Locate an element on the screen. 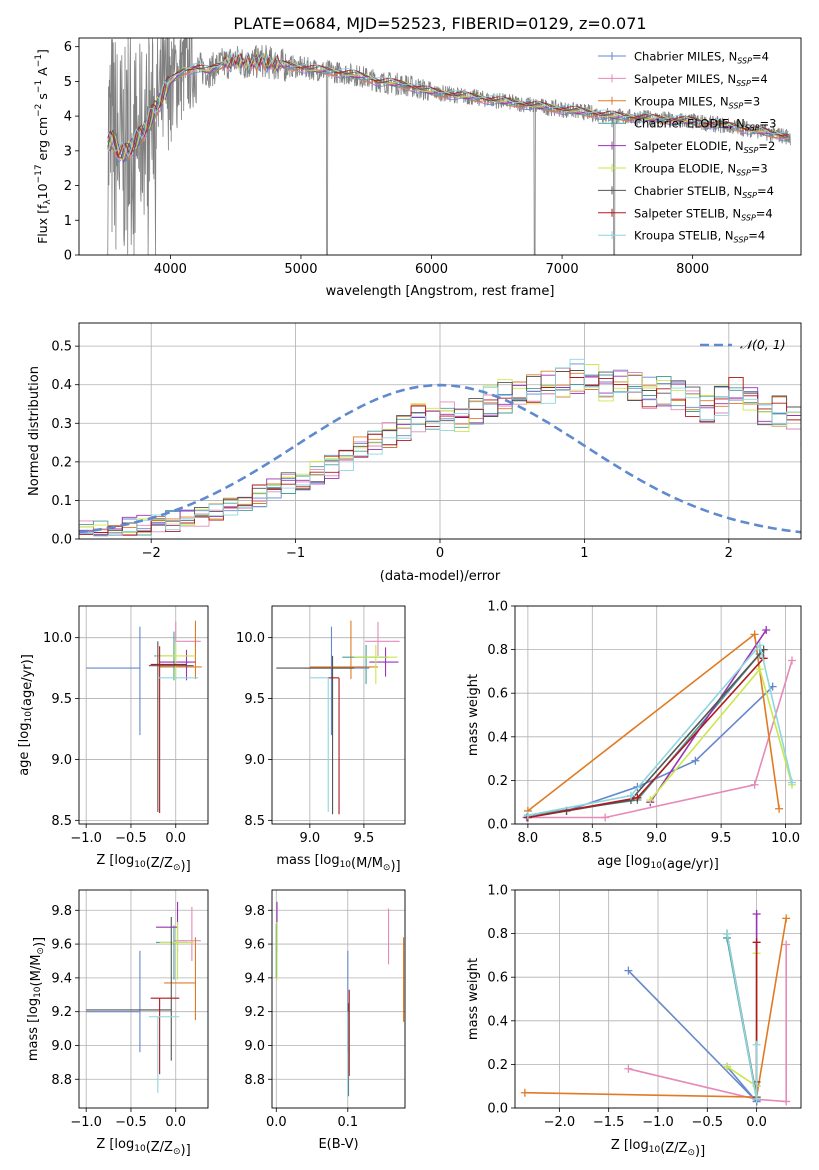  age_vs_Z-xlabel-part: )] is located at coordinates (186, 866).